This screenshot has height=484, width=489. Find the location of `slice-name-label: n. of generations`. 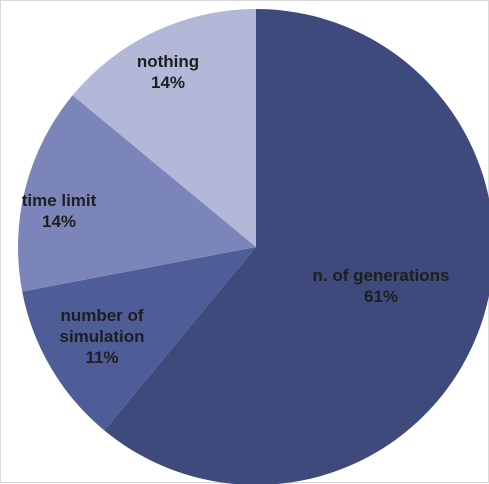

slice-name-label: n. of generations is located at coordinates (381, 275).